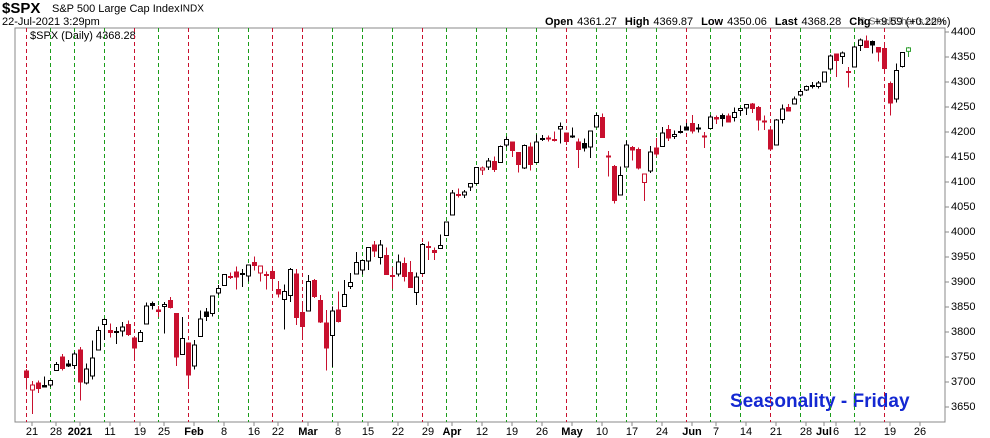  What do you see at coordinates (453, 432) in the screenshot?
I see `x-tick-label: Apr` at bounding box center [453, 432].